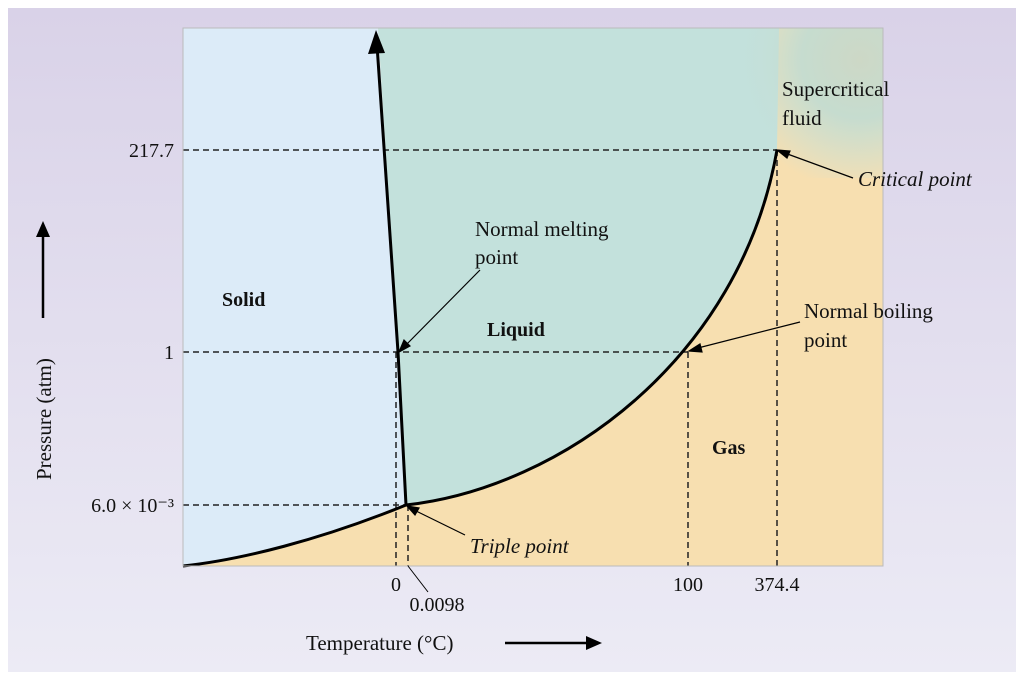 This screenshot has height=685, width=1024. I want to click on sublimation-curve, so click(294, 535).